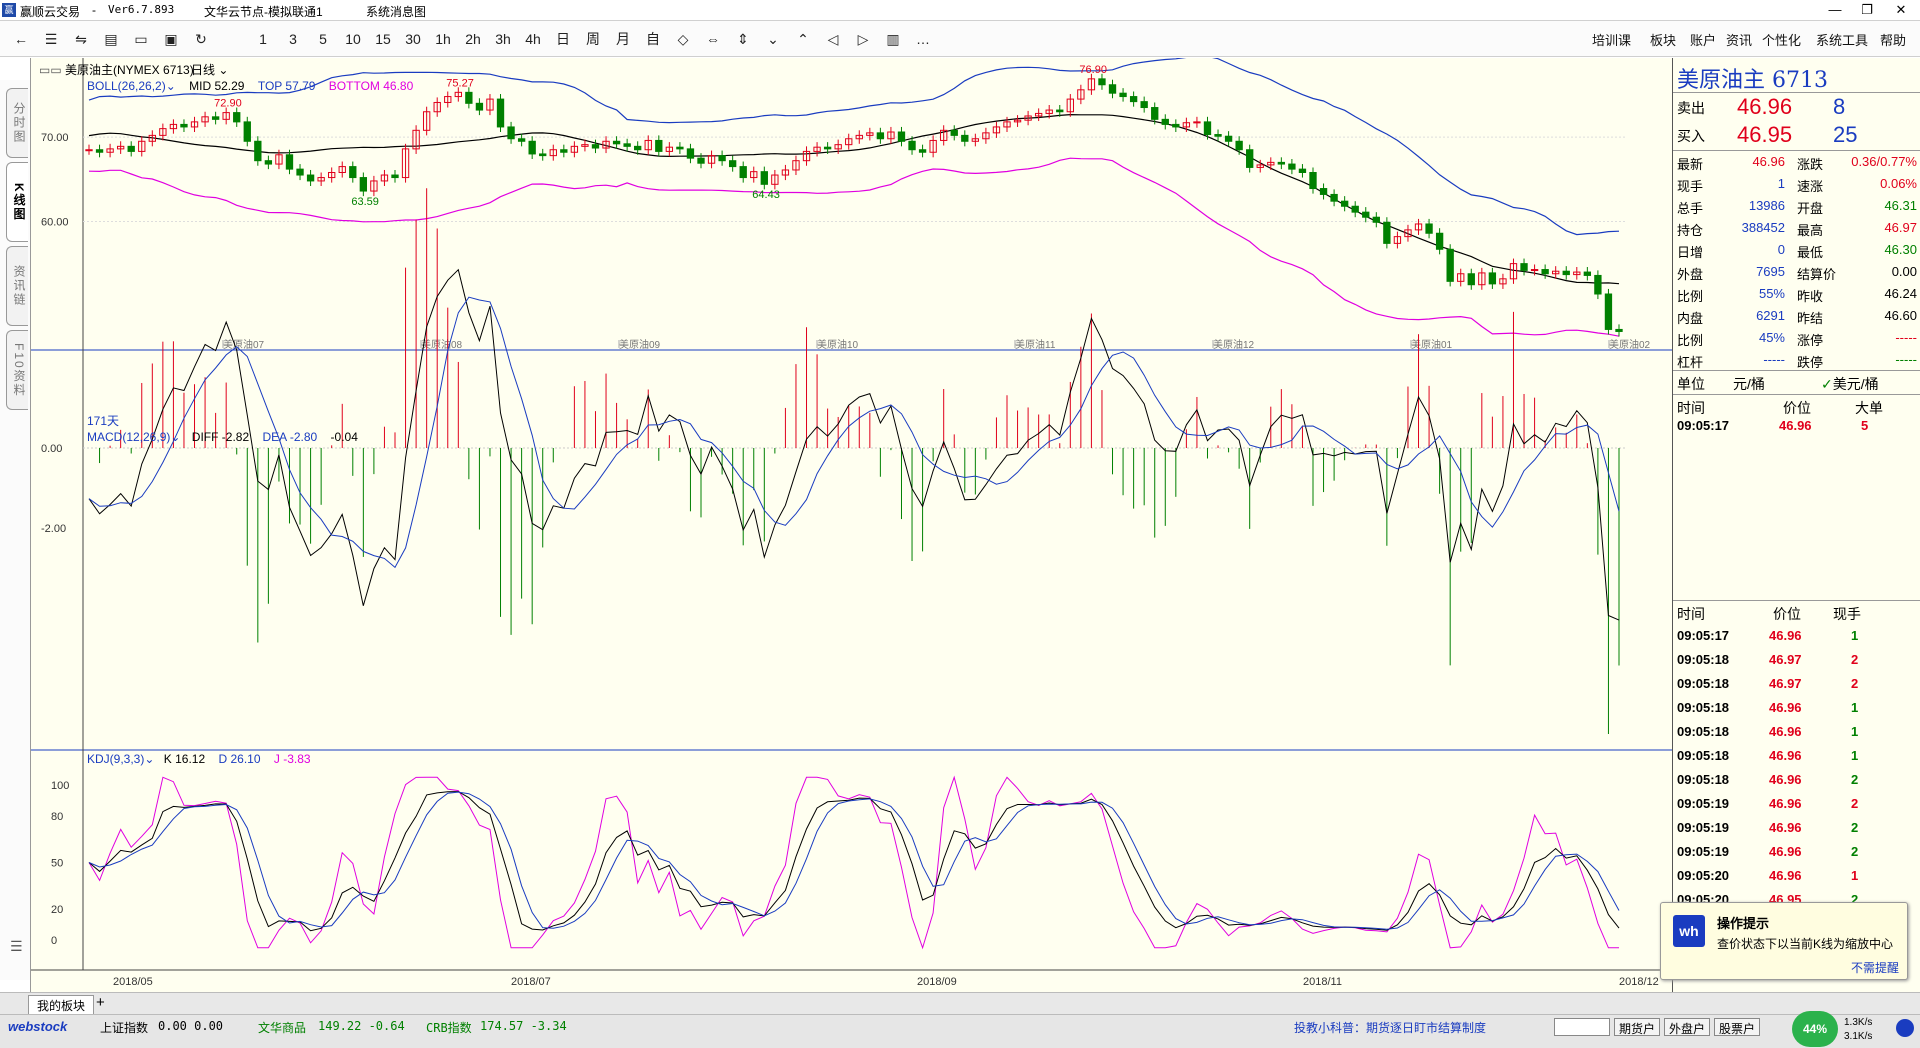 The height and width of the screenshot is (1048, 1920). Describe the element at coordinates (111, 39) in the screenshot. I see `table-icon: ▤` at that location.